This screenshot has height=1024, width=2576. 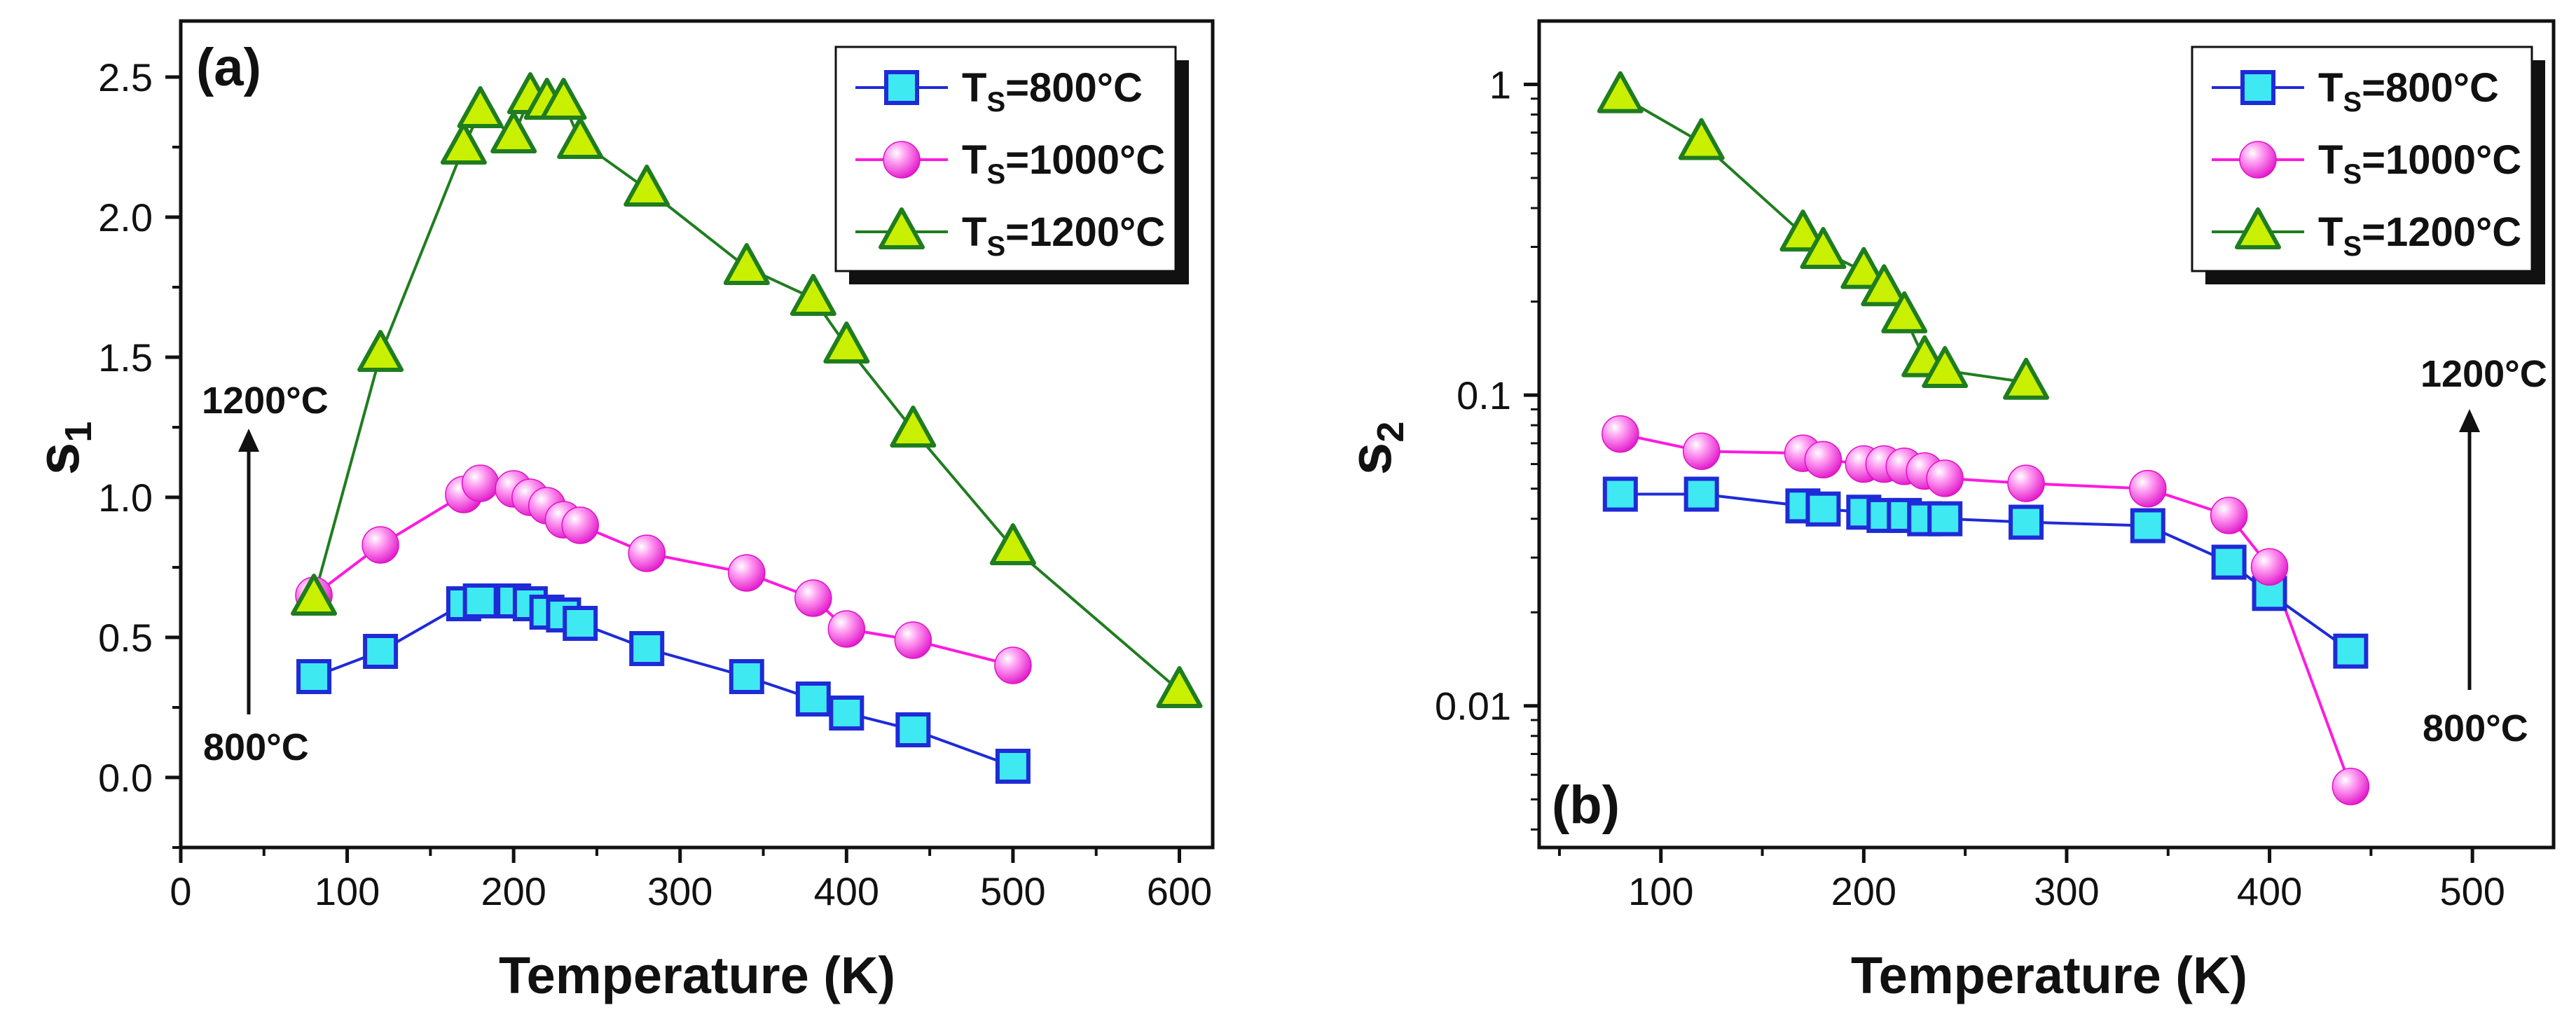 I want to click on x-tick-label: 300, so click(x=2066, y=891).